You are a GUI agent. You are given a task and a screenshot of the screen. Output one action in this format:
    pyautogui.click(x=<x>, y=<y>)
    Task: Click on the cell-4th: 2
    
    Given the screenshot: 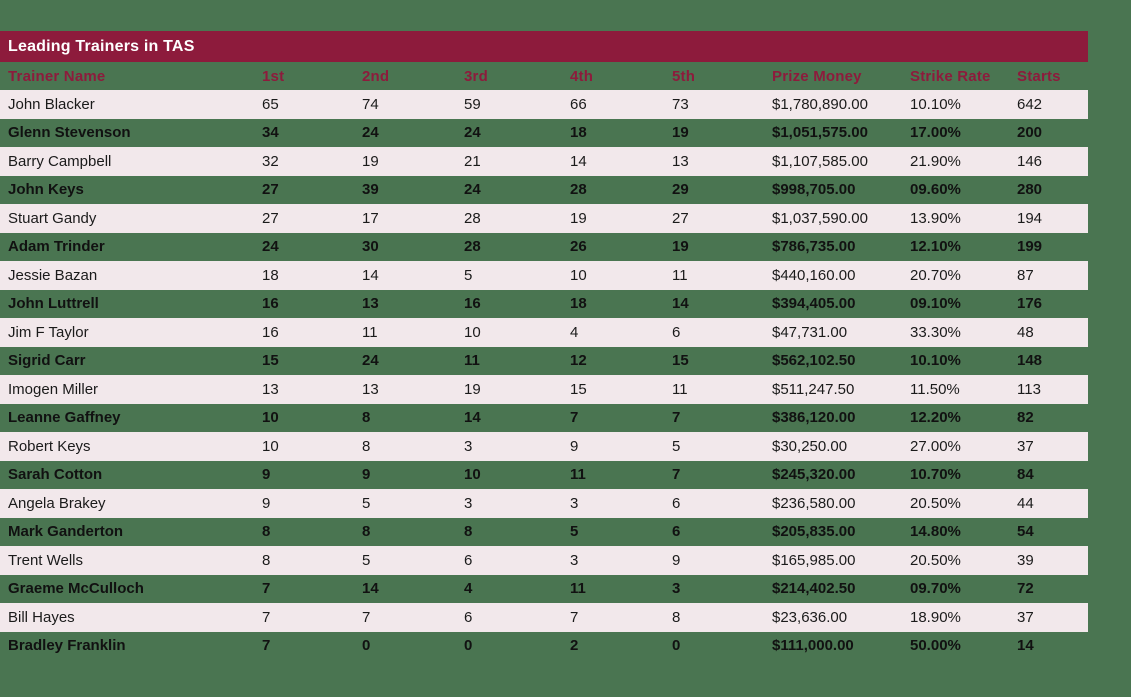 What is the action you would take?
    pyautogui.click(x=574, y=646)
    